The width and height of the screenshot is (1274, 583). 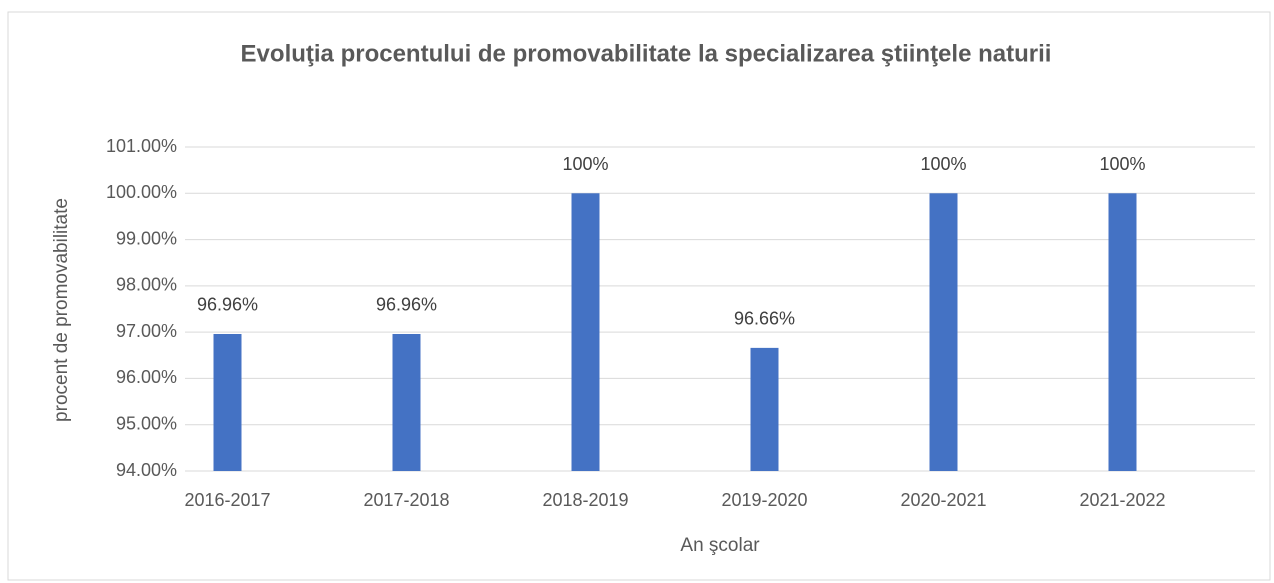 I want to click on y-tick-label: 97.00%, so click(x=146, y=331).